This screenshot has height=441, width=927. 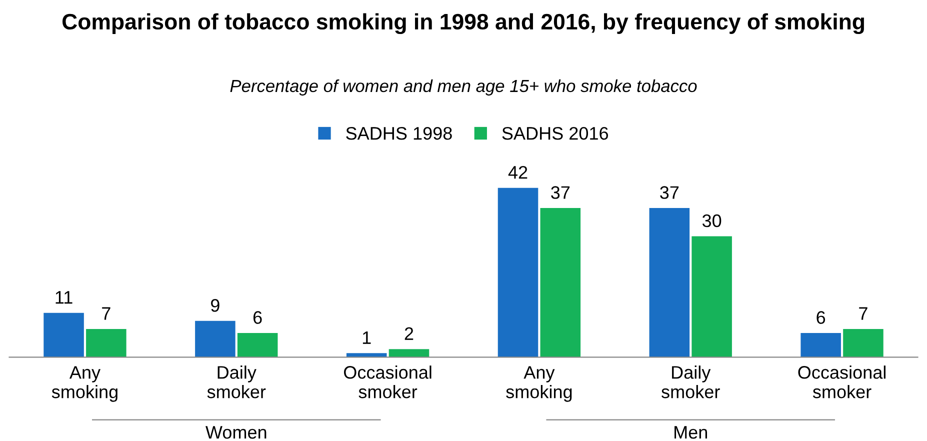 What do you see at coordinates (463, 23) in the screenshot?
I see `chart-title: Comparison of tobacco smoking in 1998 and 2016, by frequency of smoking` at bounding box center [463, 23].